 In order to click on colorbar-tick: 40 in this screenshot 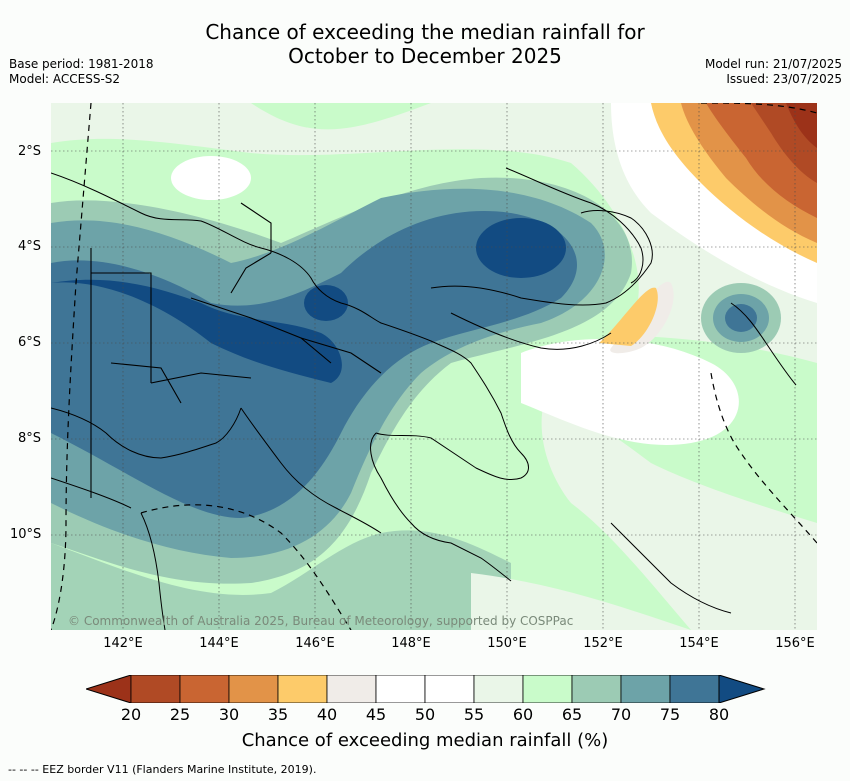, I will do `click(327, 714)`.